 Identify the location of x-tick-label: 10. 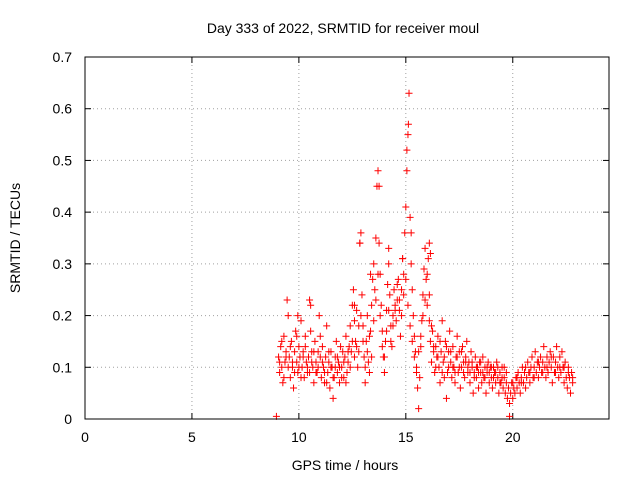
(299, 437).